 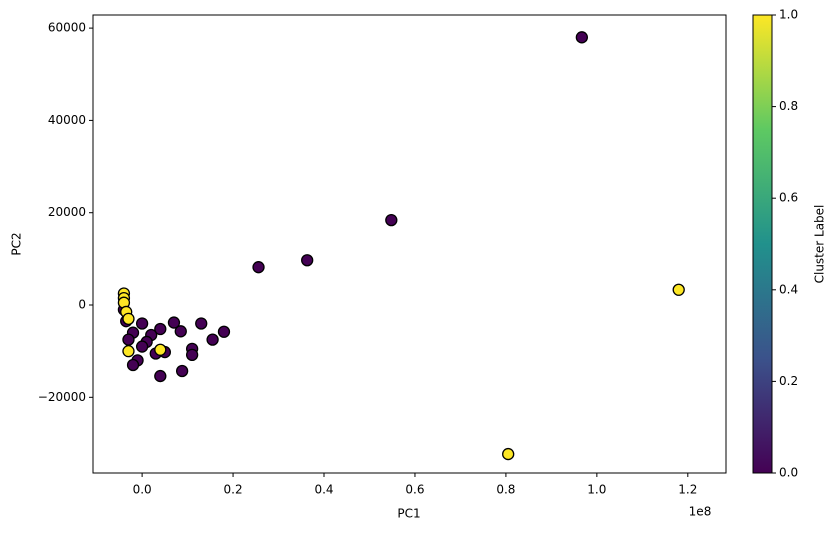 What do you see at coordinates (67, 120) in the screenshot?
I see `y-tick-label: 40000` at bounding box center [67, 120].